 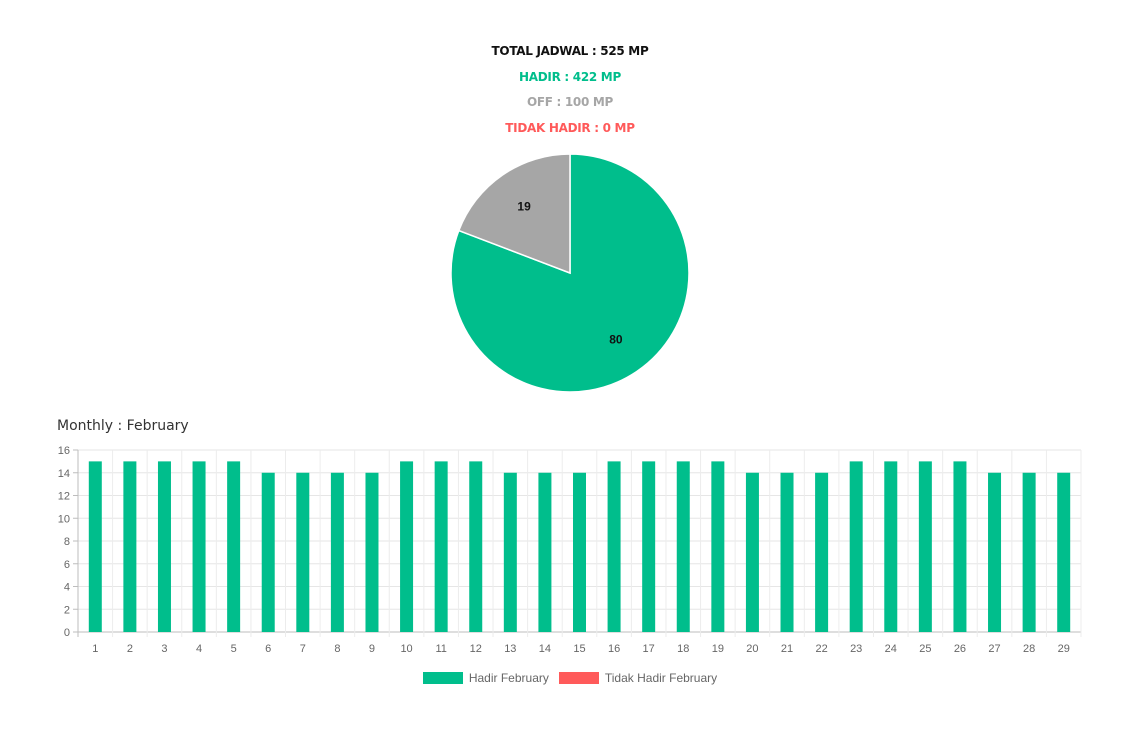 What do you see at coordinates (337, 649) in the screenshot?
I see `x-tick-label: 8` at bounding box center [337, 649].